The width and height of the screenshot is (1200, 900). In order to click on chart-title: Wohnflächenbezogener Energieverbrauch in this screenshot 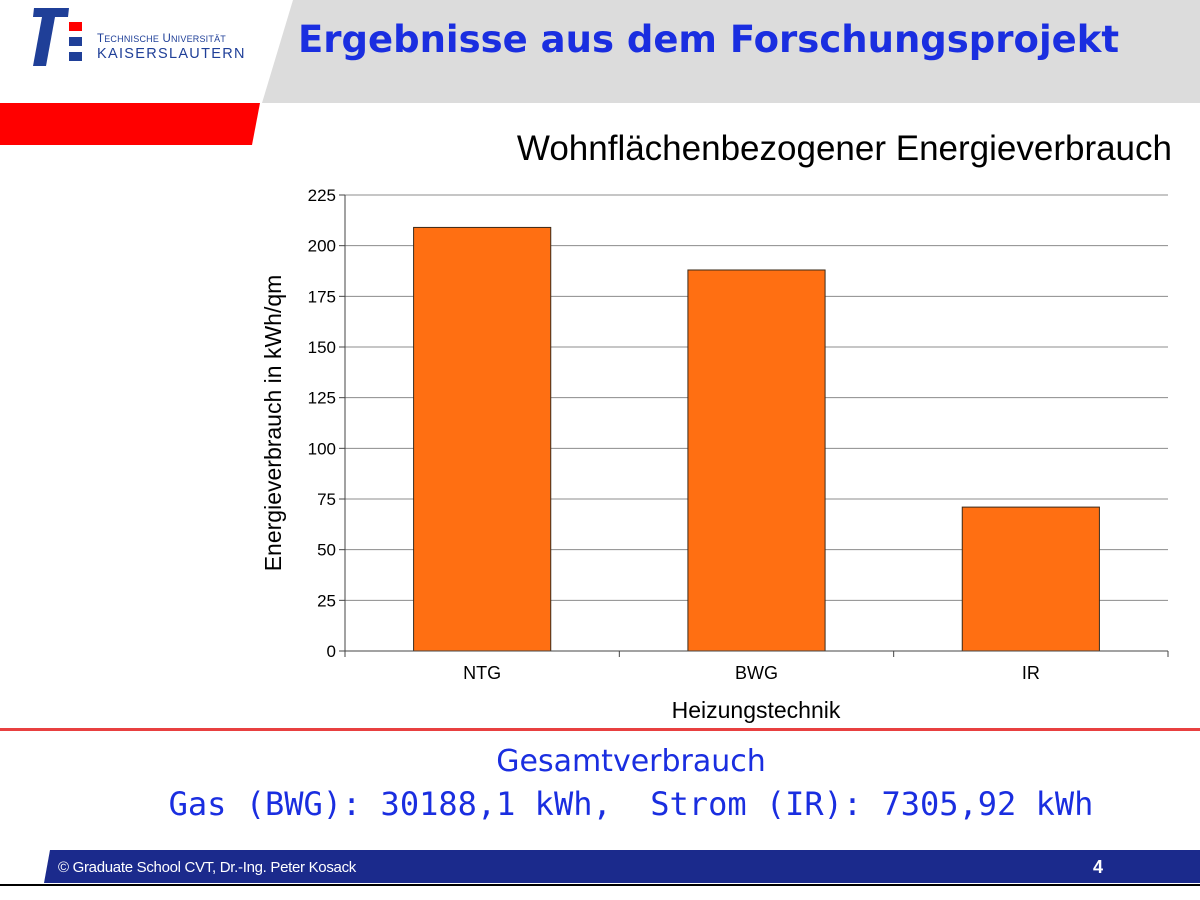, I will do `click(844, 148)`.